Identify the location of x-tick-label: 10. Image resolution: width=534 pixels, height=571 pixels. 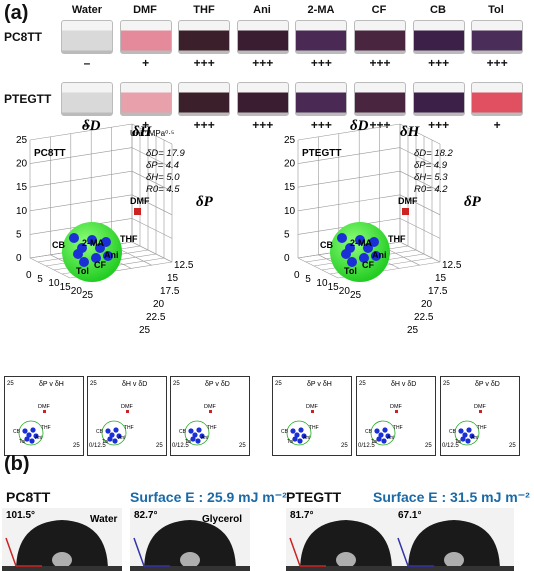
(322, 283).